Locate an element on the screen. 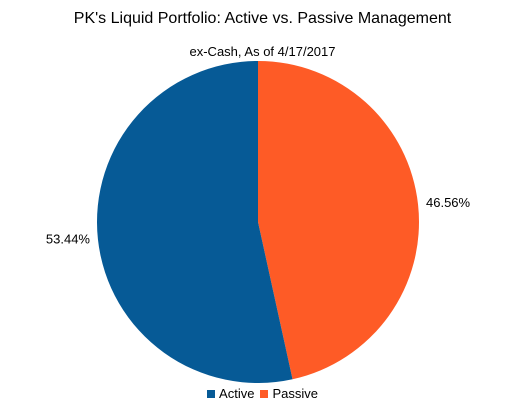  legend-swatch-passive is located at coordinates (264, 393).